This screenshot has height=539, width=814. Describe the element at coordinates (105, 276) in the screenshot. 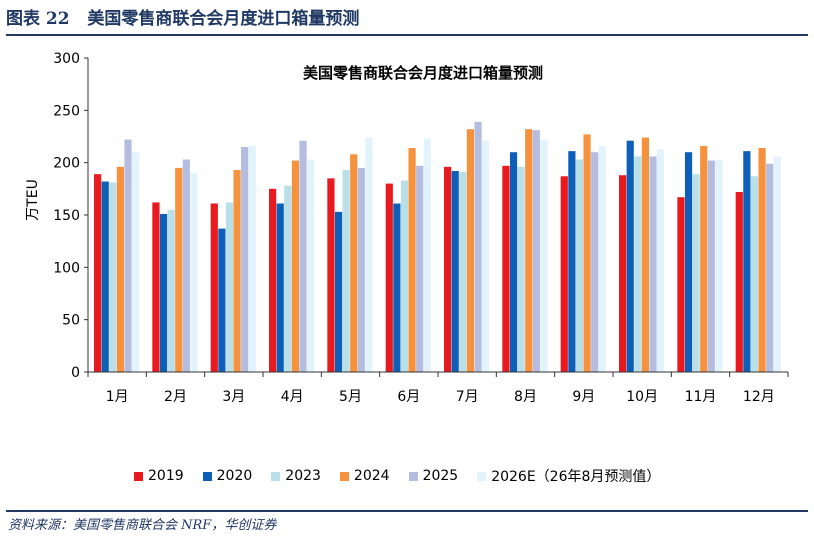

I see `bar-2020-1月` at that location.